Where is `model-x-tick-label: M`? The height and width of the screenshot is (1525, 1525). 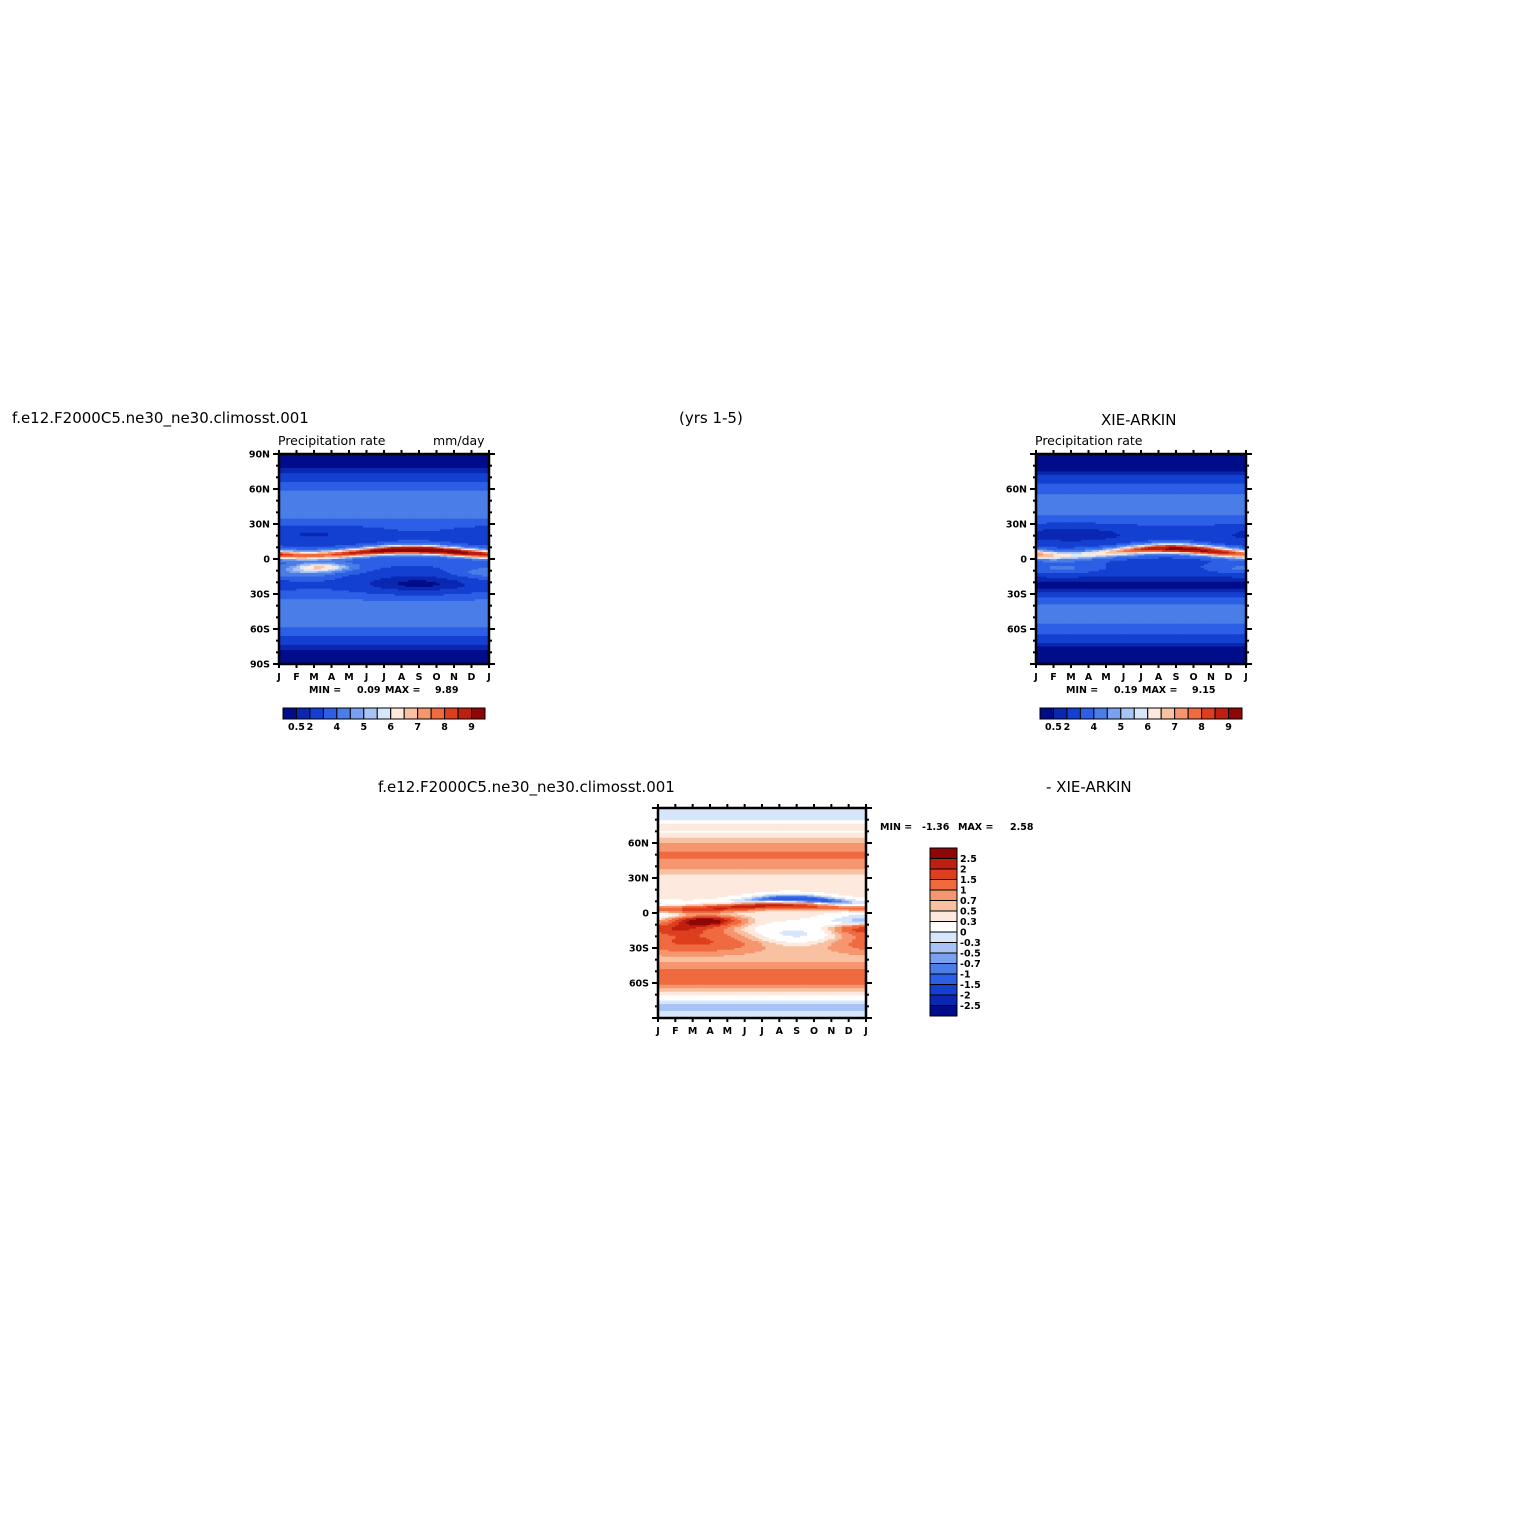 model-x-tick-label: M is located at coordinates (348, 677).